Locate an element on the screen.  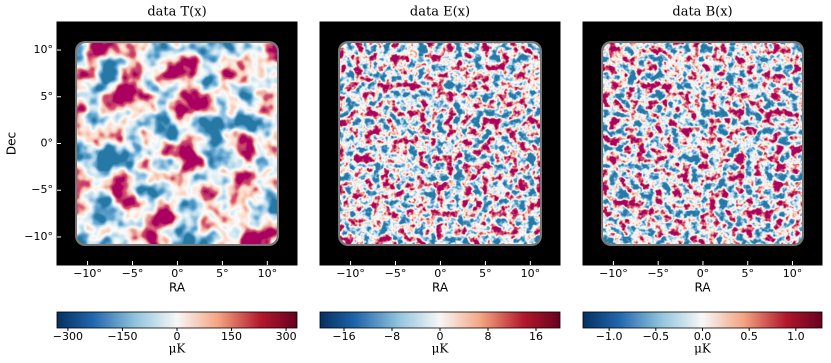
y-tick-label: 5° is located at coordinates (47, 96).